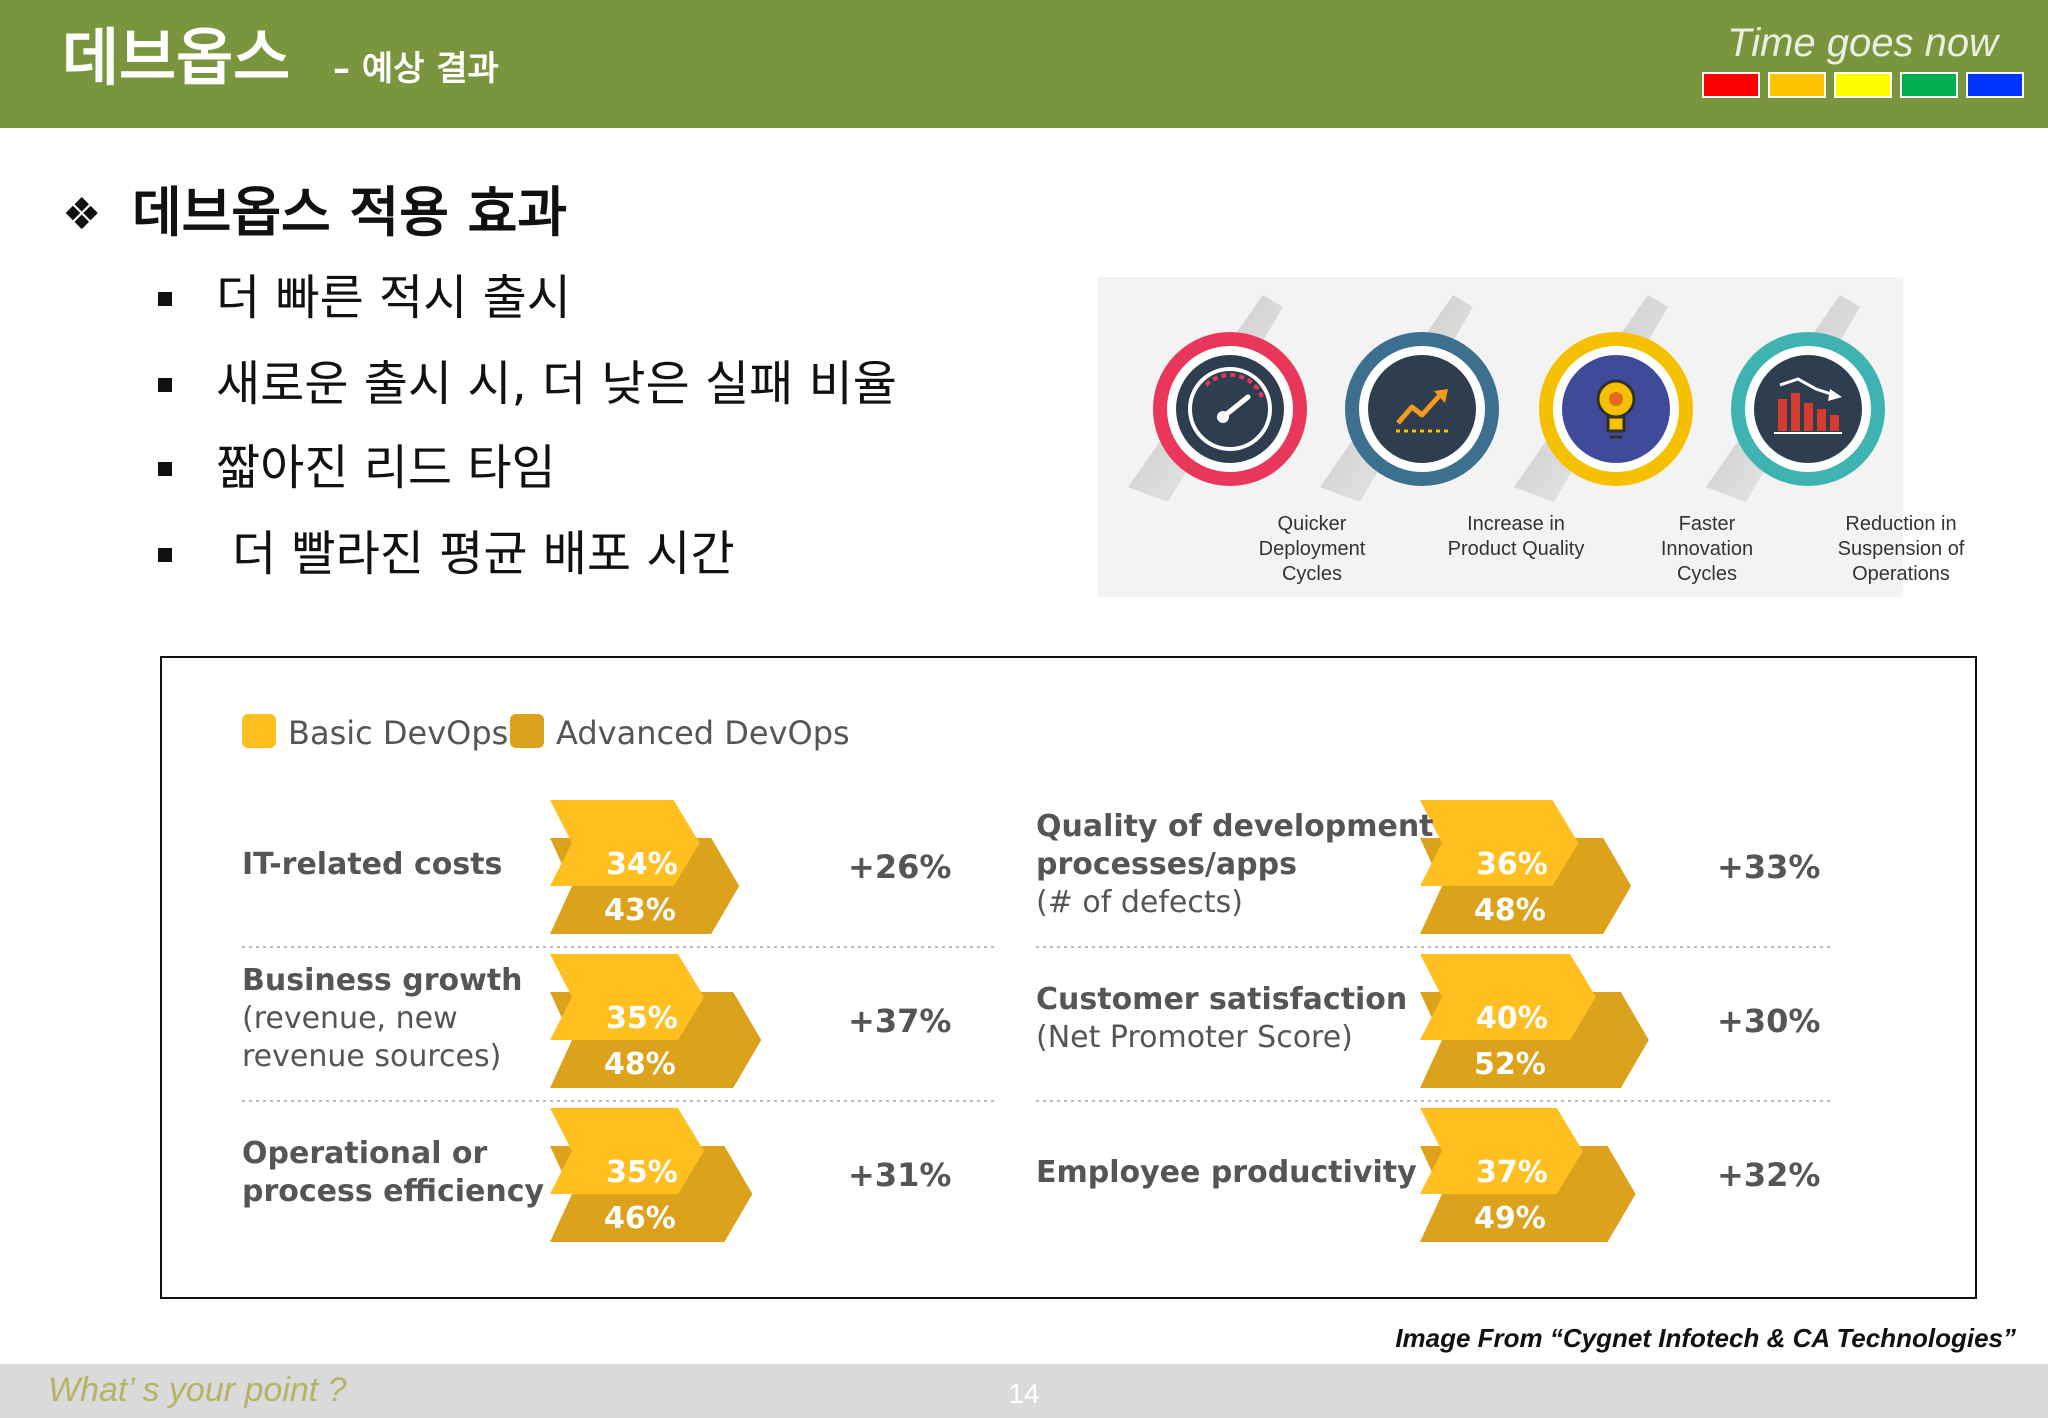 This screenshot has height=1418, width=2048. Describe the element at coordinates (1512, 1172) in the screenshot. I see `basic-value-label: 37%` at that location.